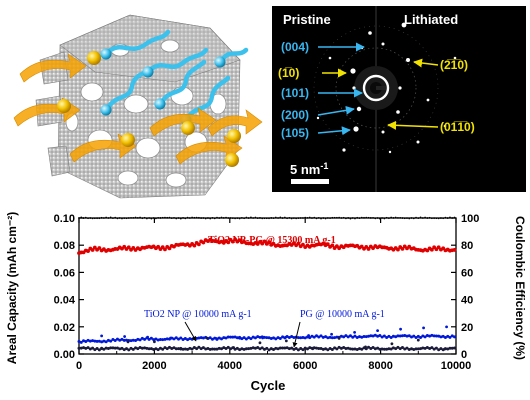 The height and width of the screenshot is (400, 530). Describe the element at coordinates (520, 288) in the screenshot. I see `y-axis-title-right: Coulombic Efficiency (%)` at that location.